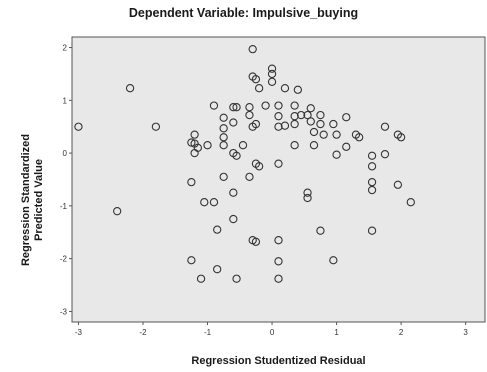 The image size is (487, 372). Describe the element at coordinates (65, 100) in the screenshot. I see `y-tick-label: 1` at that location.